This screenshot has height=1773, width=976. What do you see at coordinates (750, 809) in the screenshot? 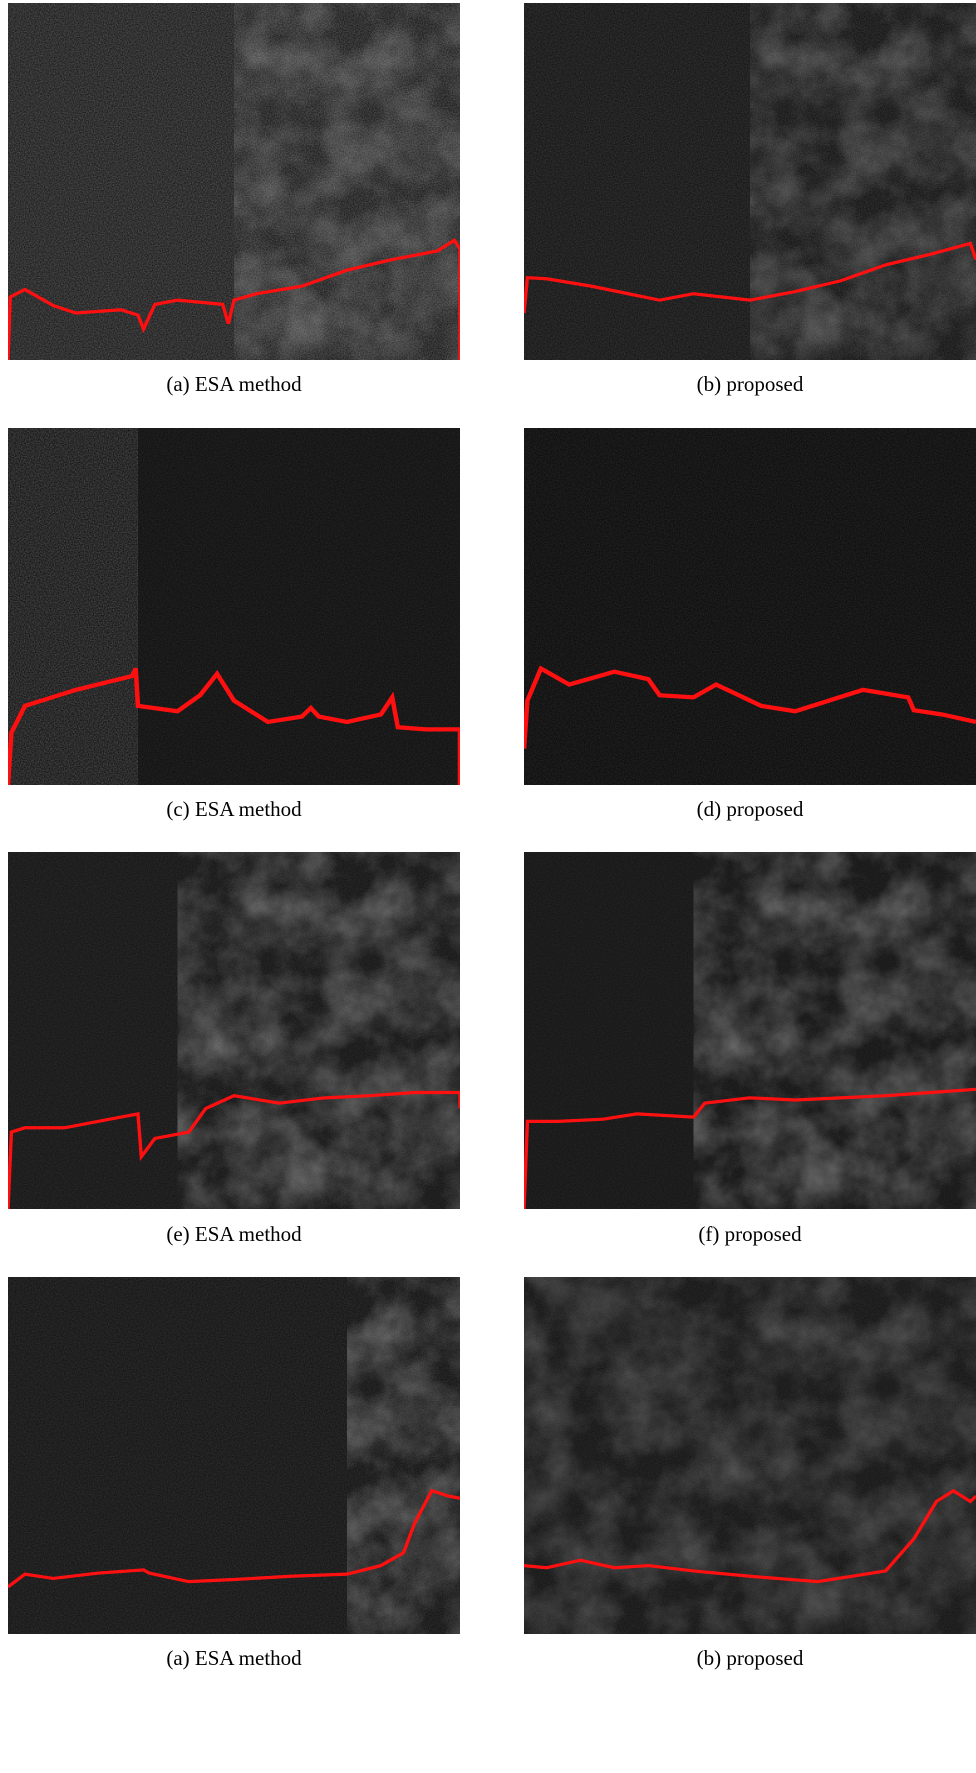
I see `caption: (d) proposed` at bounding box center [750, 809].